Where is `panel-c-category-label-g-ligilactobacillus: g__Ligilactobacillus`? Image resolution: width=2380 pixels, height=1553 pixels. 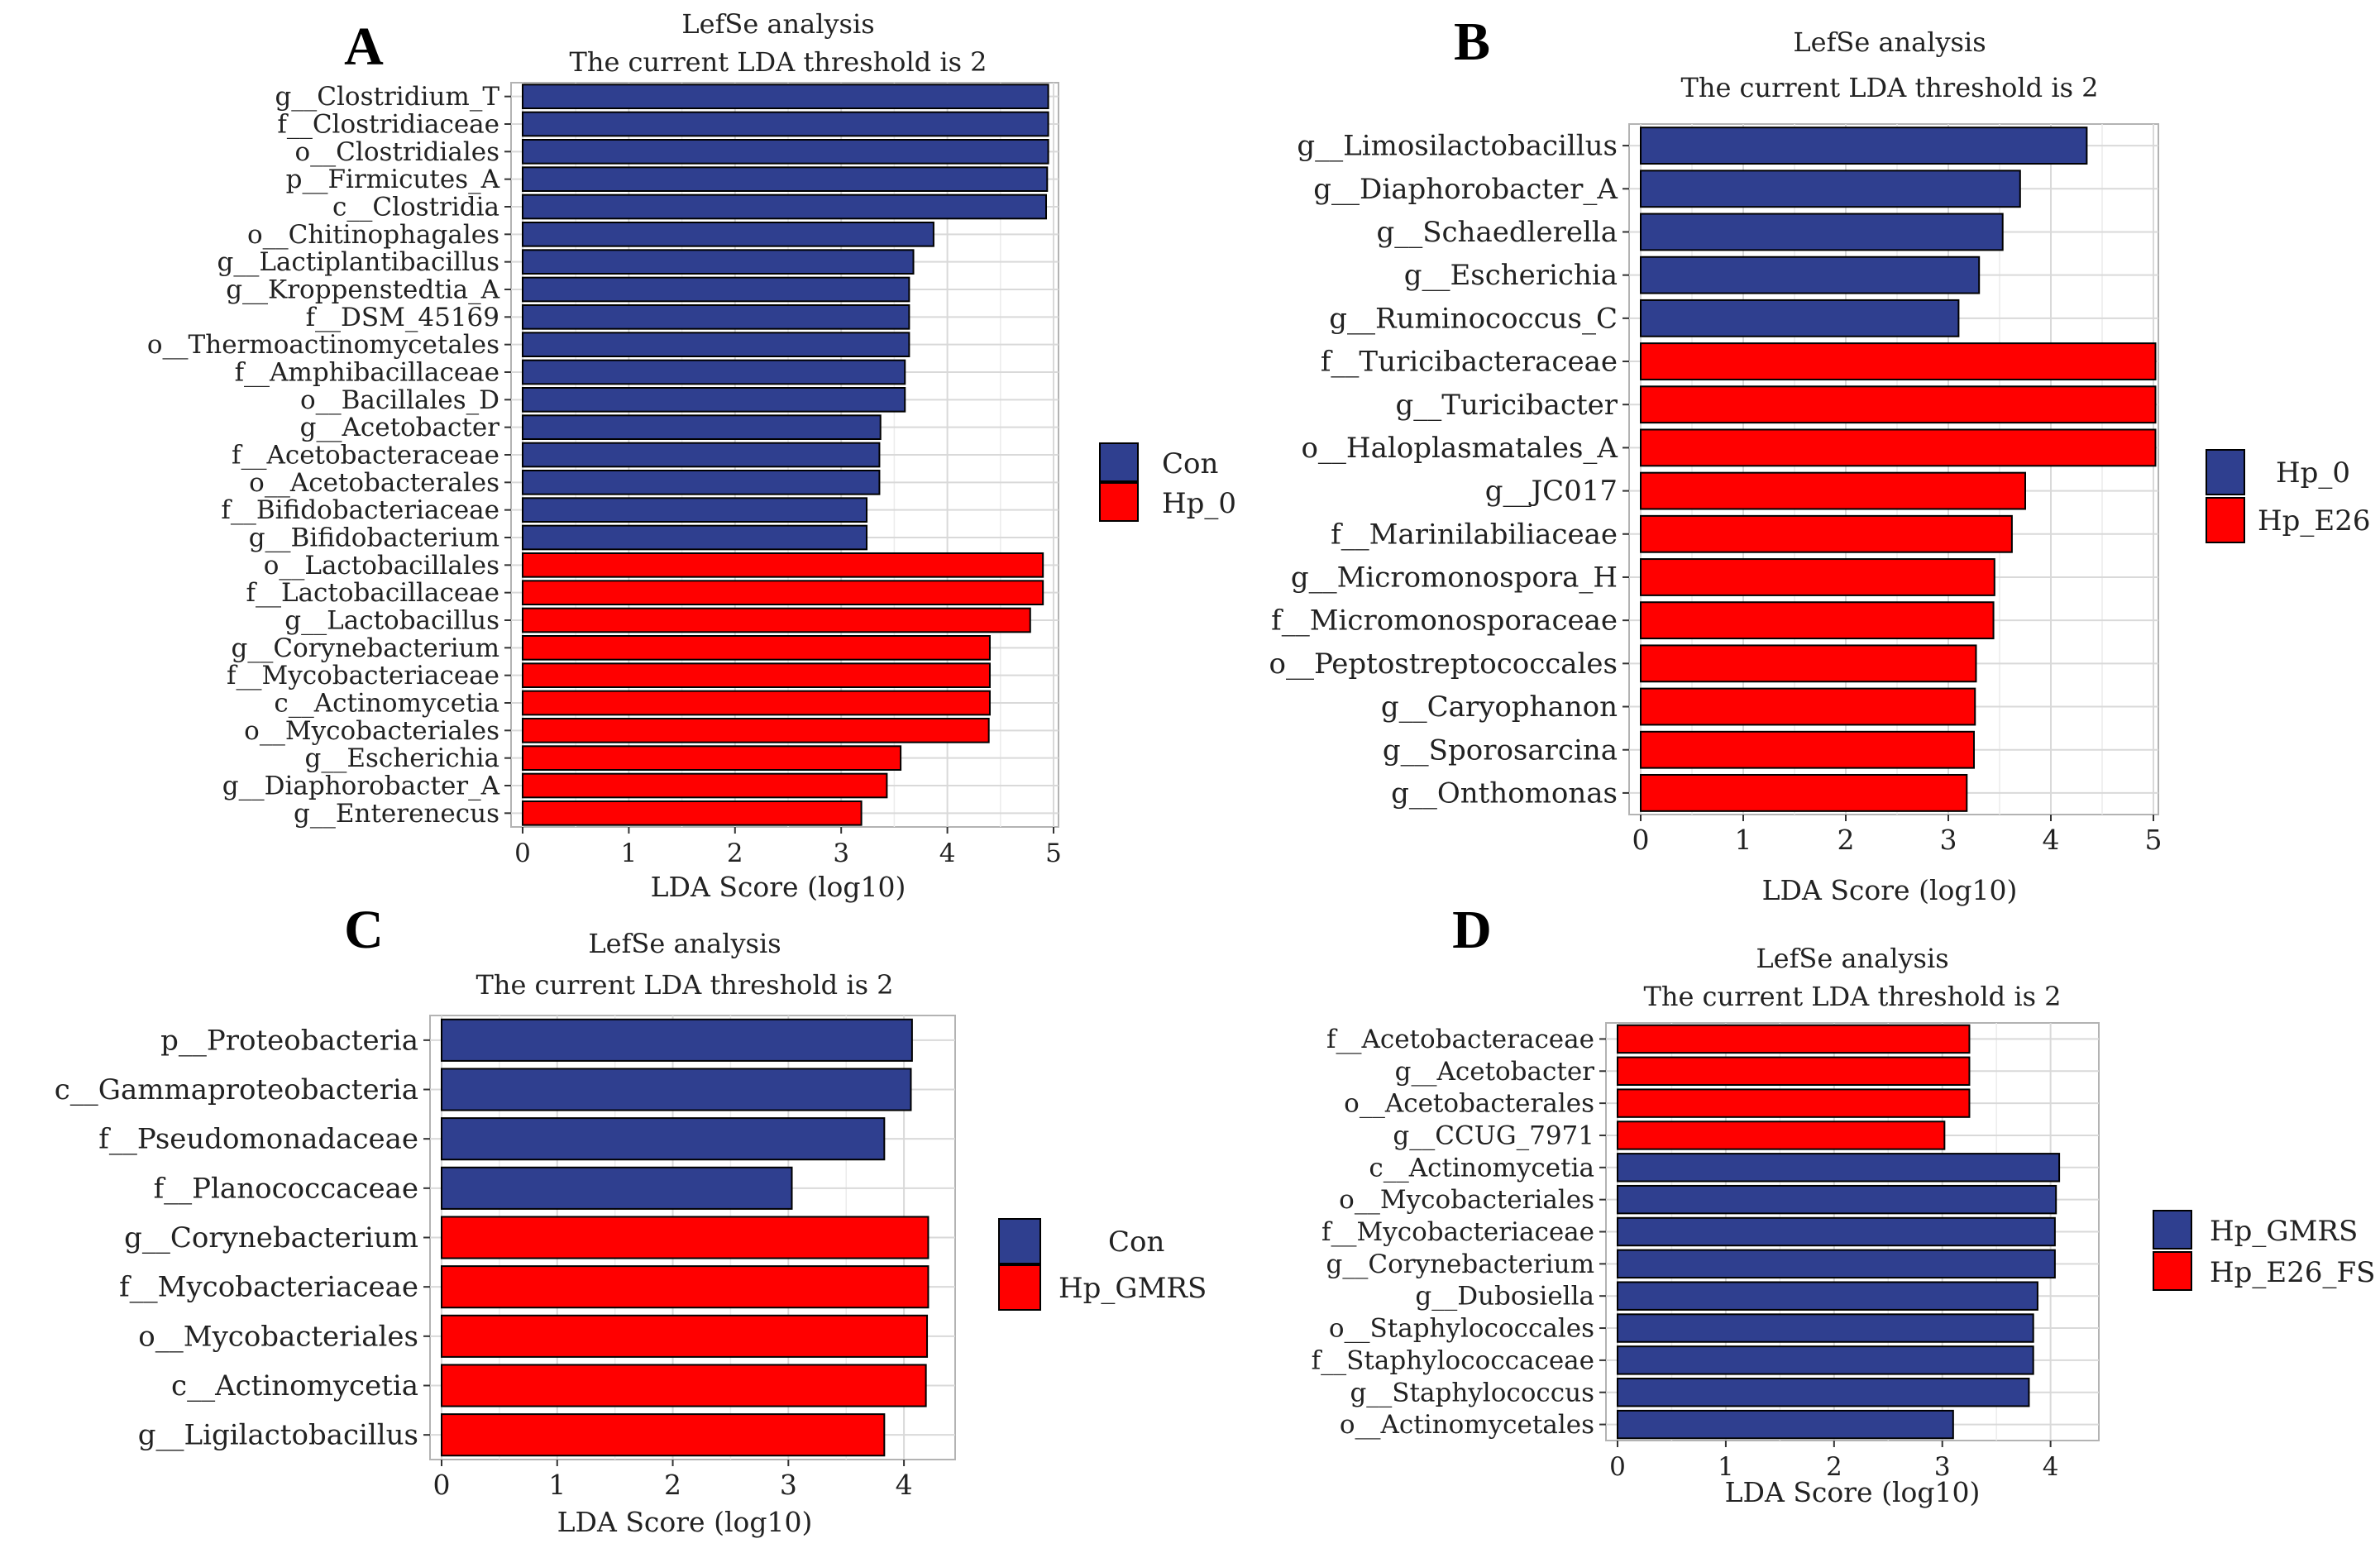 panel-c-category-label-g-ligilactobacillus: g__Ligilactobacillus is located at coordinates (278, 1435).